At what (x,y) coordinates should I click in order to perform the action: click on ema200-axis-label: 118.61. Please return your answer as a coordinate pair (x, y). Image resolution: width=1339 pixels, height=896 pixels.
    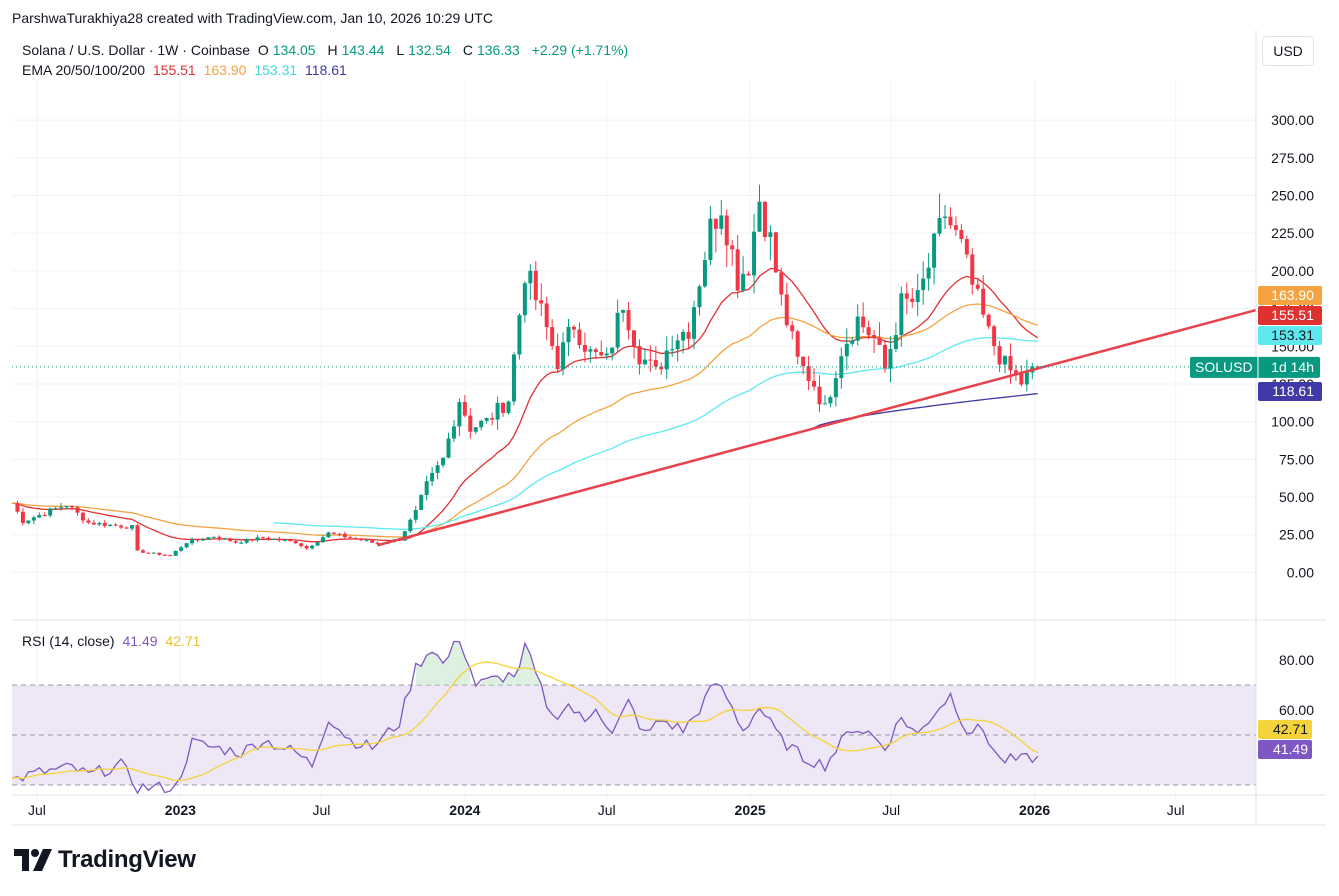
    Looking at the image, I should click on (1293, 391).